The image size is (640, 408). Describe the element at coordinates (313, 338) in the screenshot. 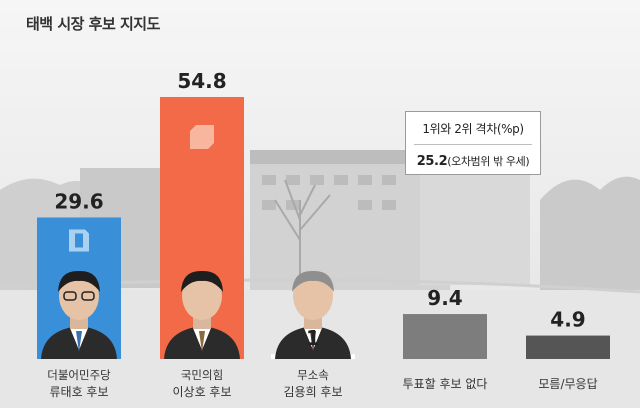

I see `data-label-3: 1` at that location.